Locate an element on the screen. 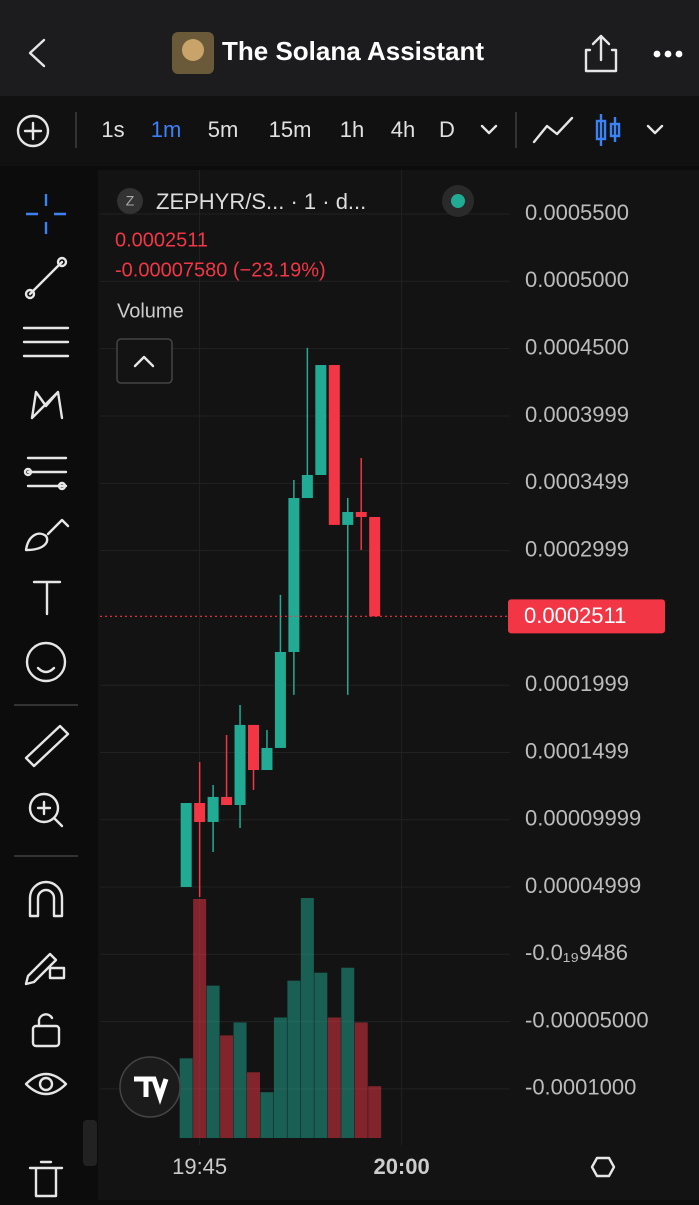  y-tick-label: 0.0005500 is located at coordinates (577, 212).